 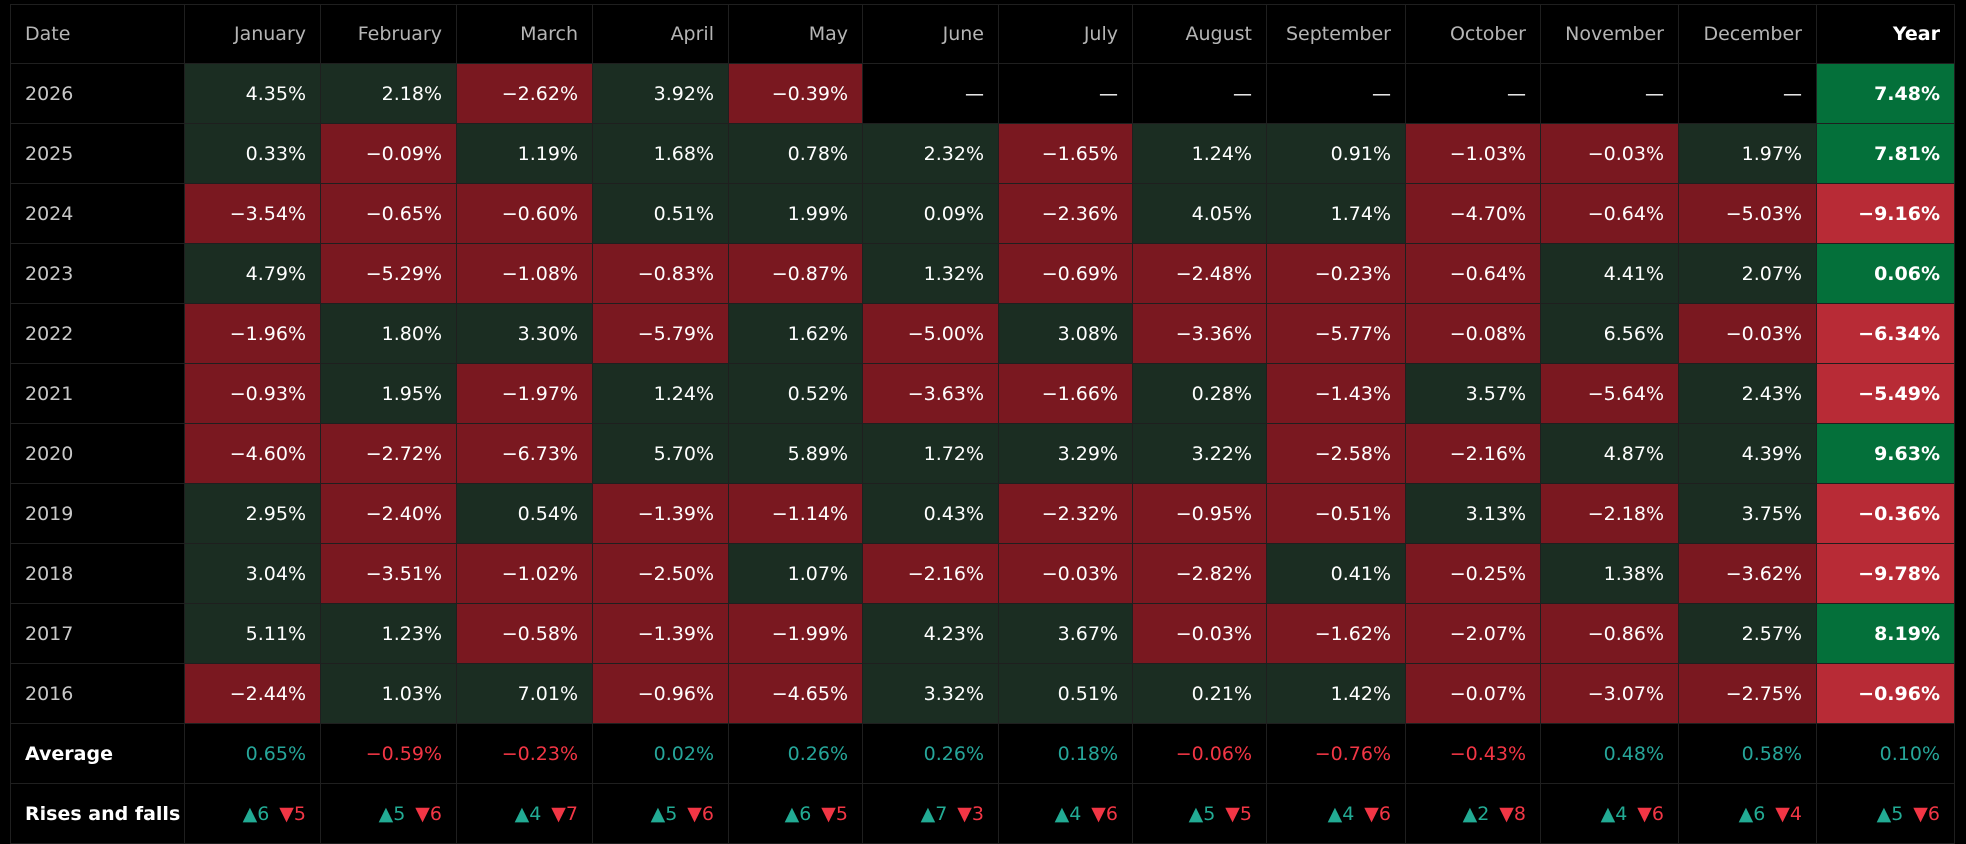 What do you see at coordinates (1473, 34) in the screenshot?
I see `column-header-month: October` at bounding box center [1473, 34].